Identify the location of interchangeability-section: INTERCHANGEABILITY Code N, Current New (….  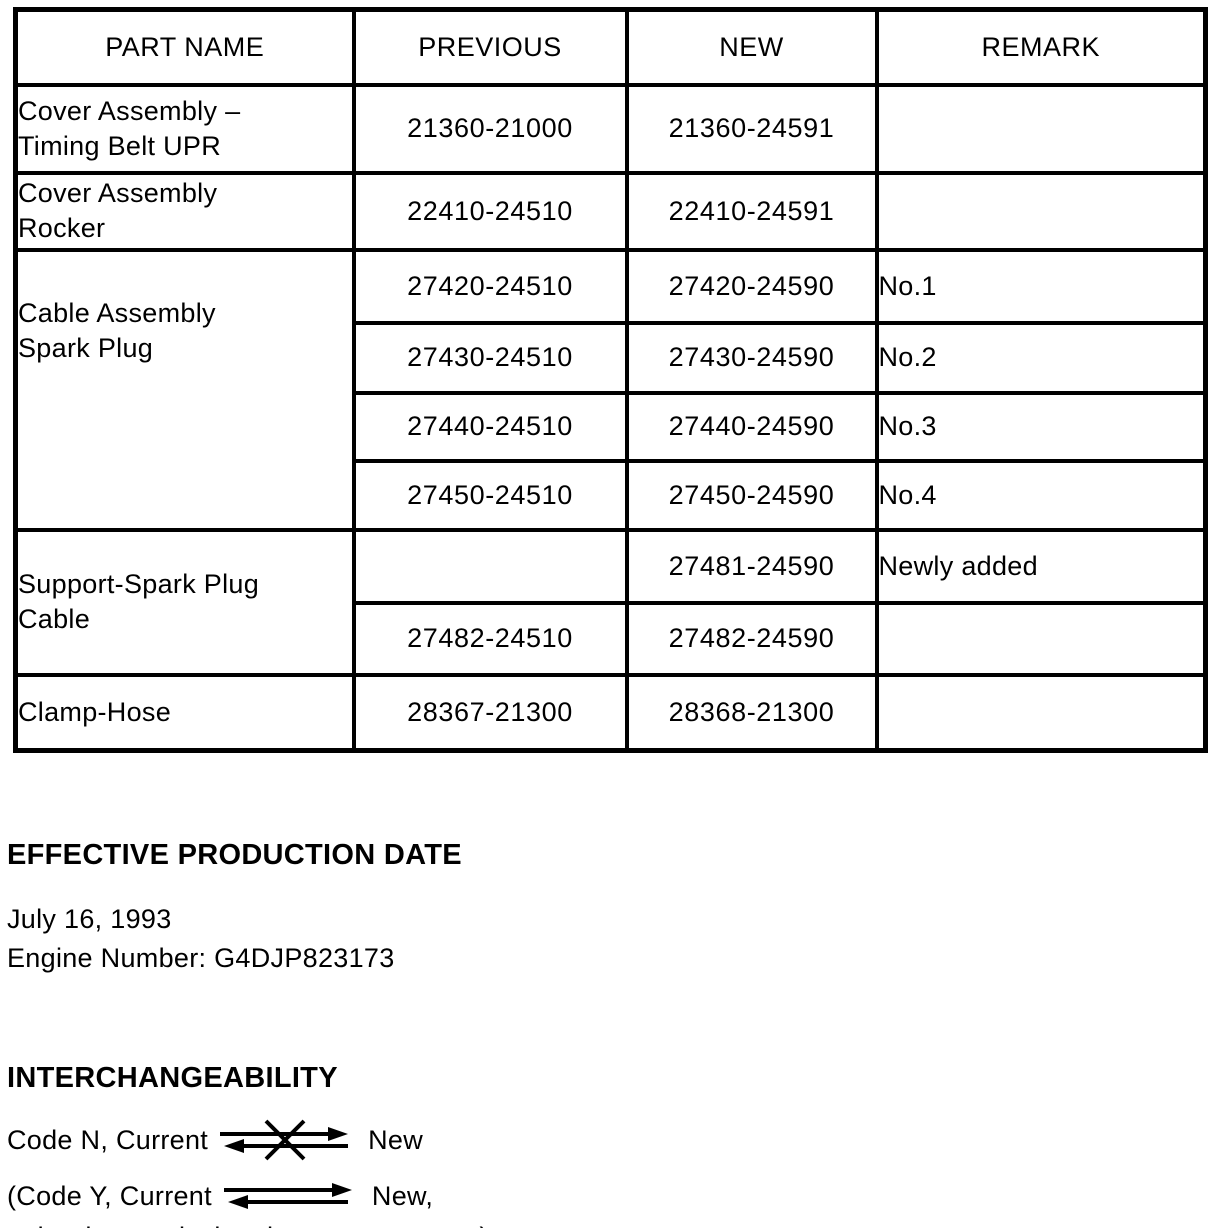
(605, 1145).